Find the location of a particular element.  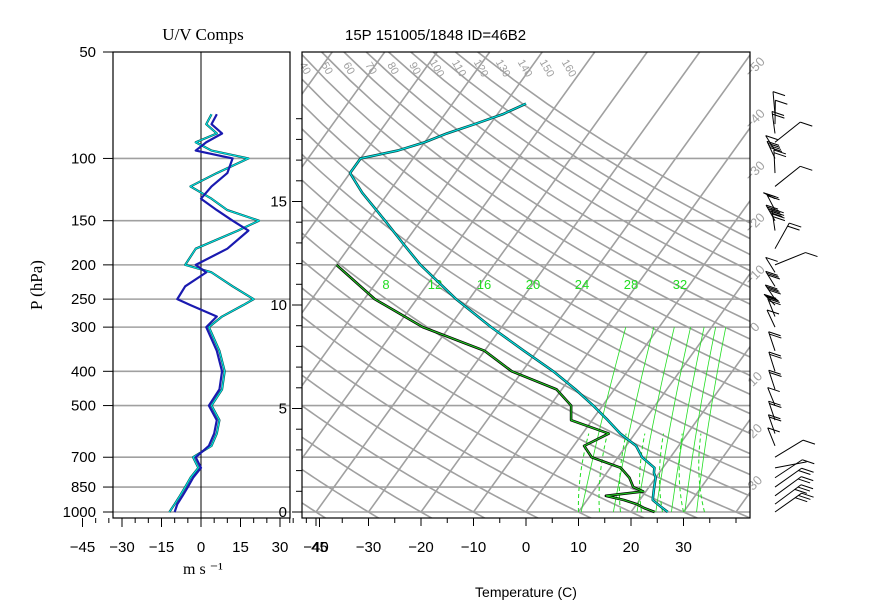

height-tick-label-5: 5 is located at coordinates (283, 409).